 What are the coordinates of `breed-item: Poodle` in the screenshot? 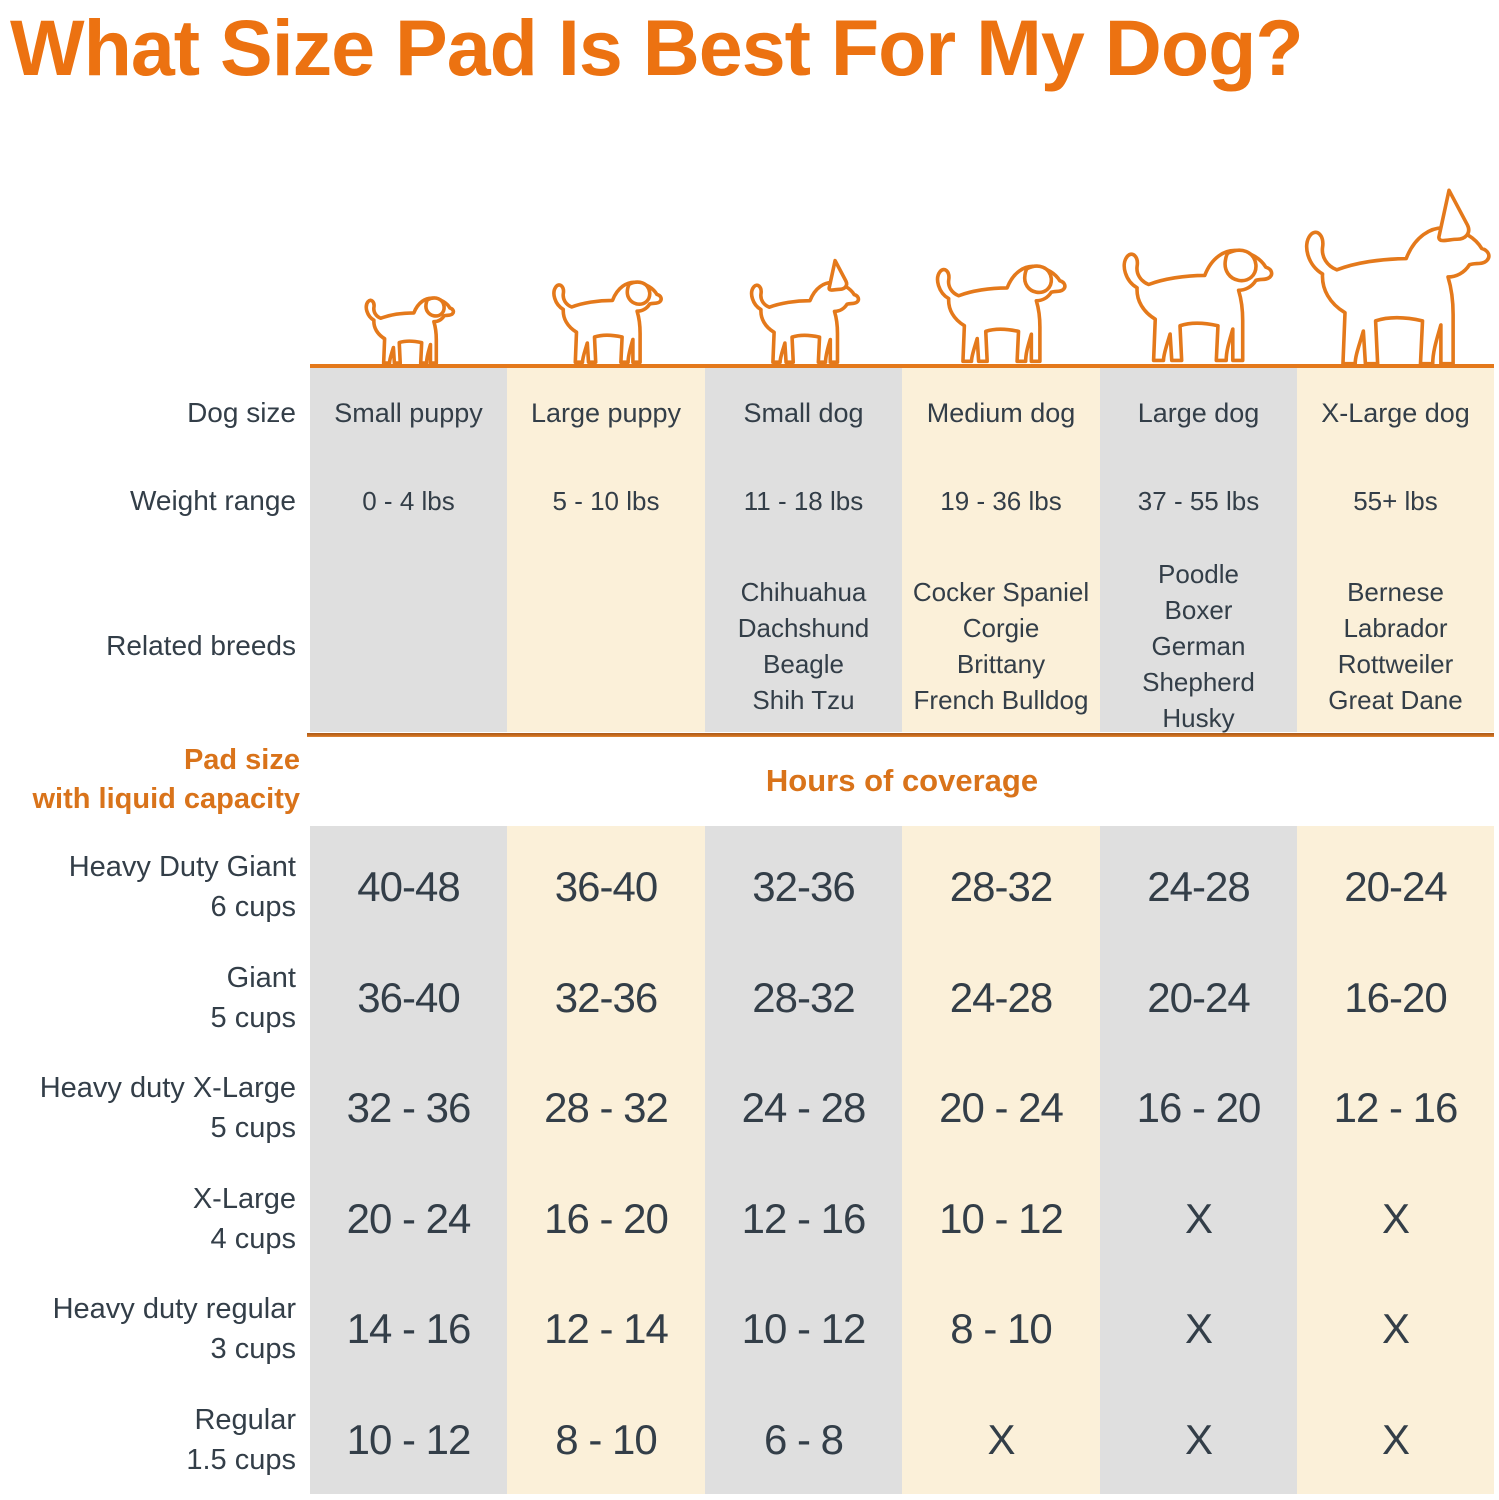 It's located at (1198, 574).